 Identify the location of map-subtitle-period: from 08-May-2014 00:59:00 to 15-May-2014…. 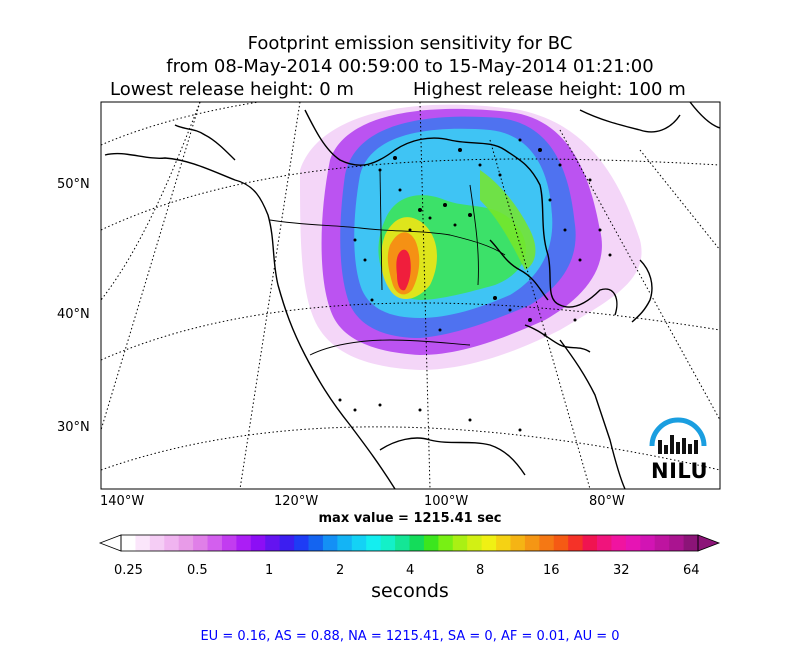
(410, 66).